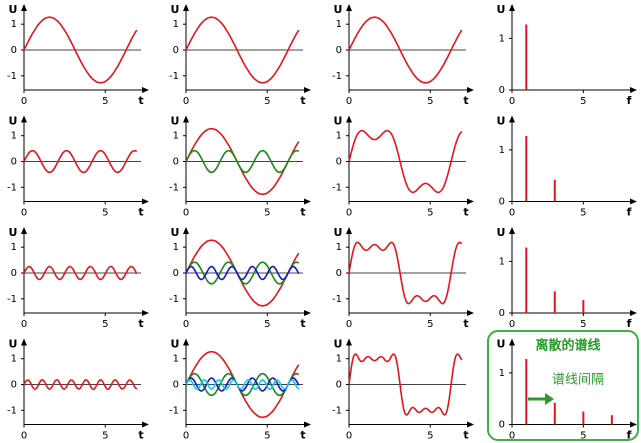  I want to click on annotation: 谱线间隔, so click(578, 380).